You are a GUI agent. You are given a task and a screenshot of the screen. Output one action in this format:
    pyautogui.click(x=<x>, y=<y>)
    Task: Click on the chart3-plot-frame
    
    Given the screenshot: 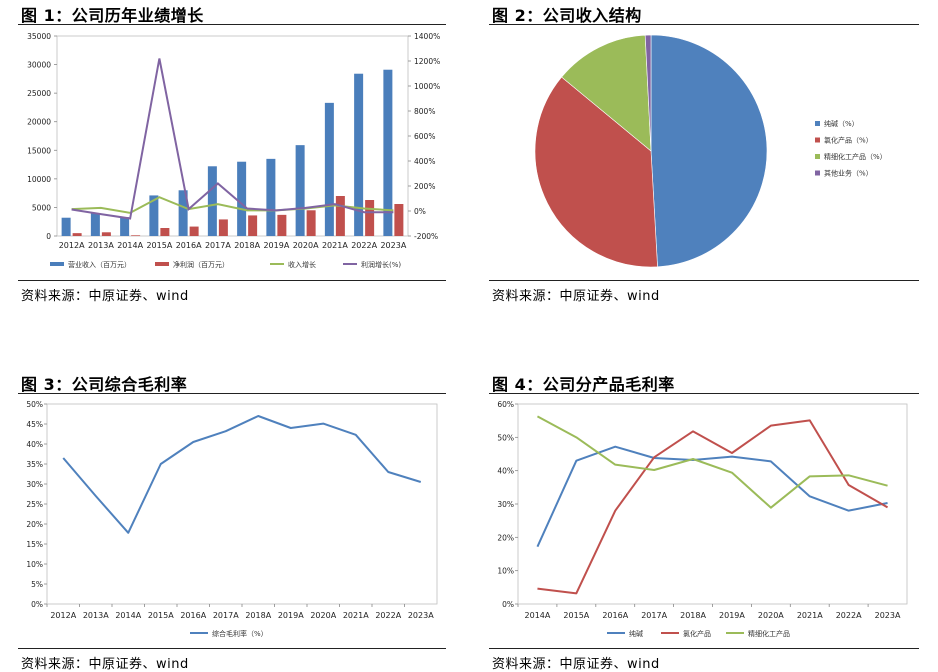 What is the action you would take?
    pyautogui.click(x=242, y=504)
    